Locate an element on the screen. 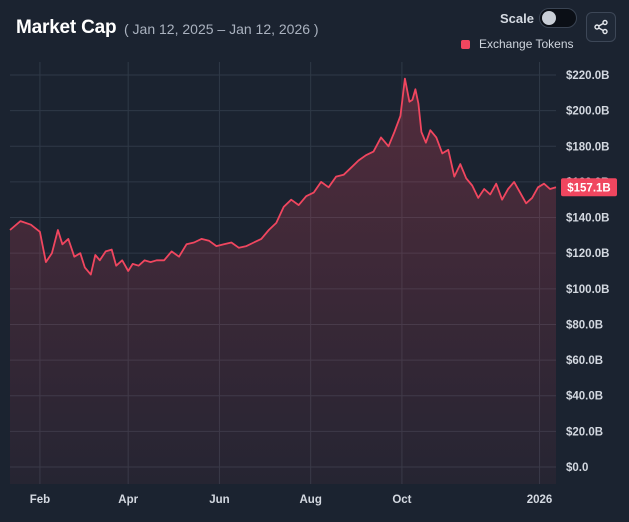  page-title: Market Cap is located at coordinates (66, 27).